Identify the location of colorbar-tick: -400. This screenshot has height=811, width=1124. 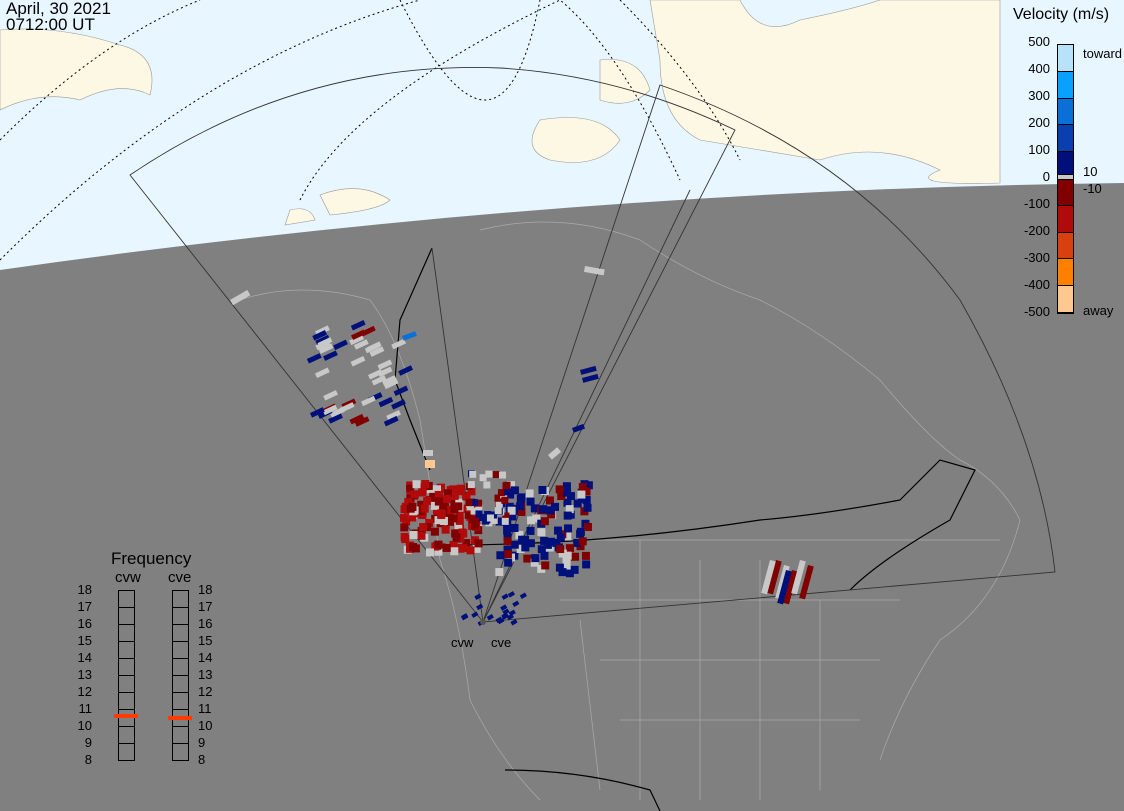
(1036, 284).